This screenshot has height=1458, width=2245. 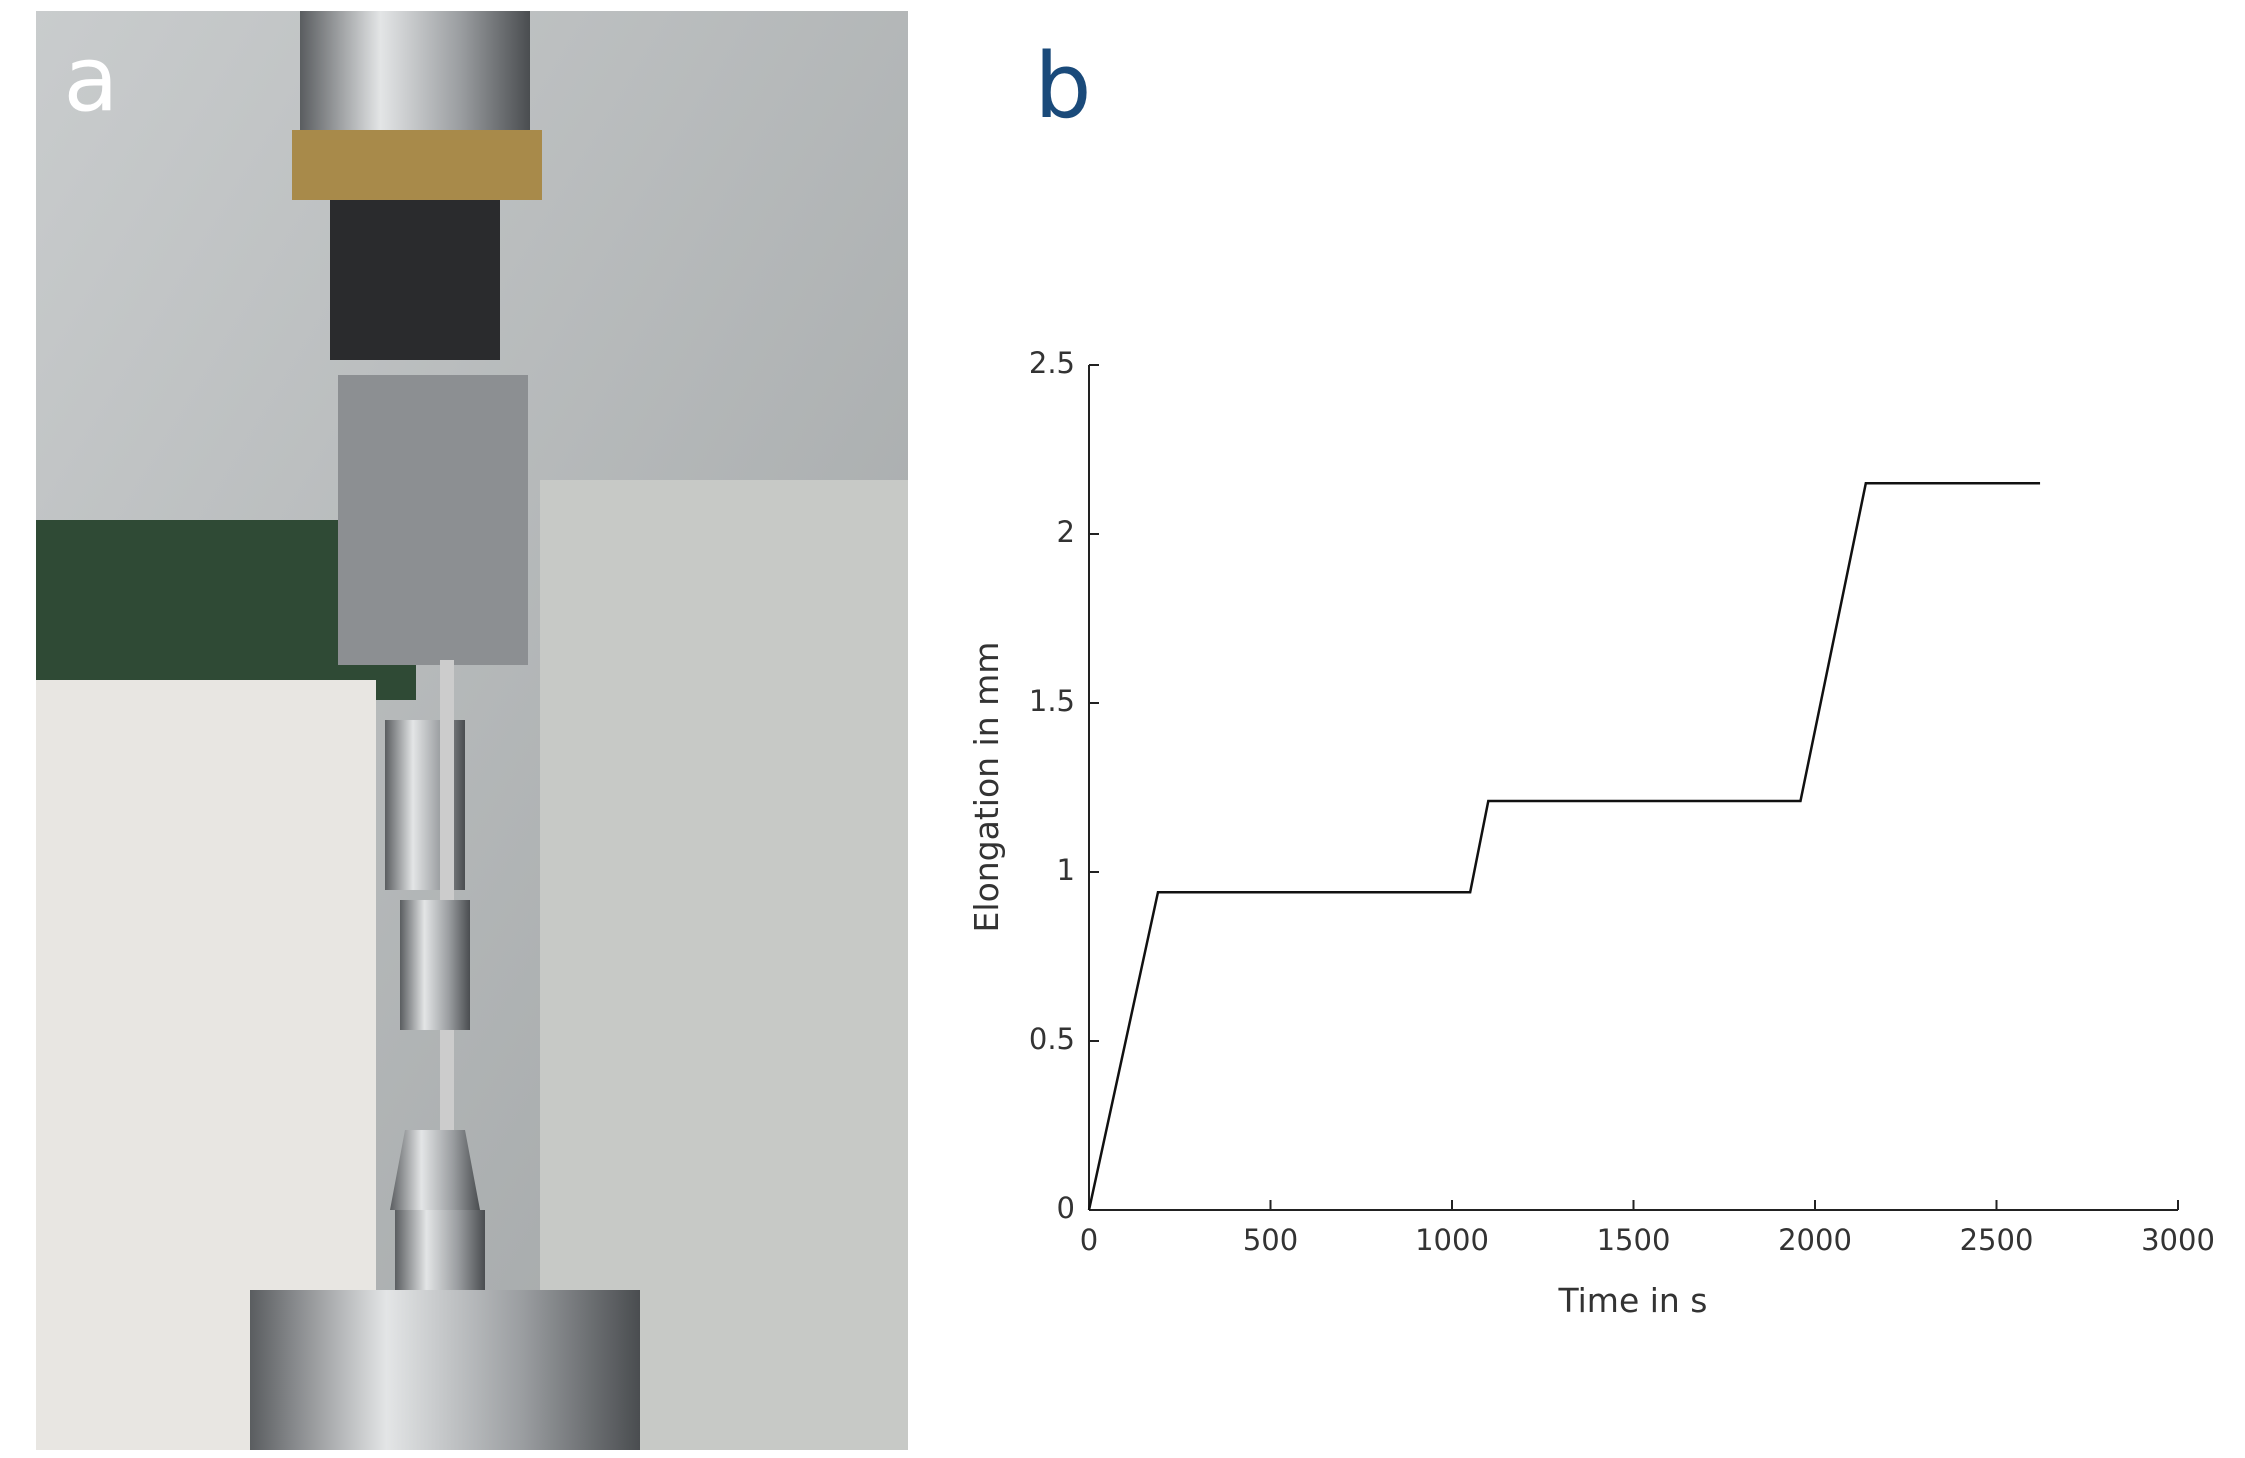 What do you see at coordinates (90, 79) in the screenshot?
I see `panel-label: a` at bounding box center [90, 79].